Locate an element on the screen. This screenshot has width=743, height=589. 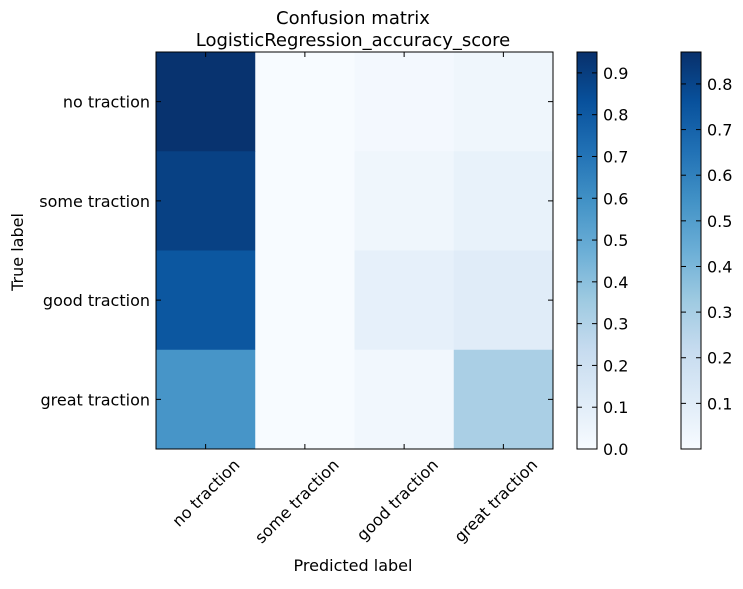
y-tick-label: good traction is located at coordinates (96, 300).